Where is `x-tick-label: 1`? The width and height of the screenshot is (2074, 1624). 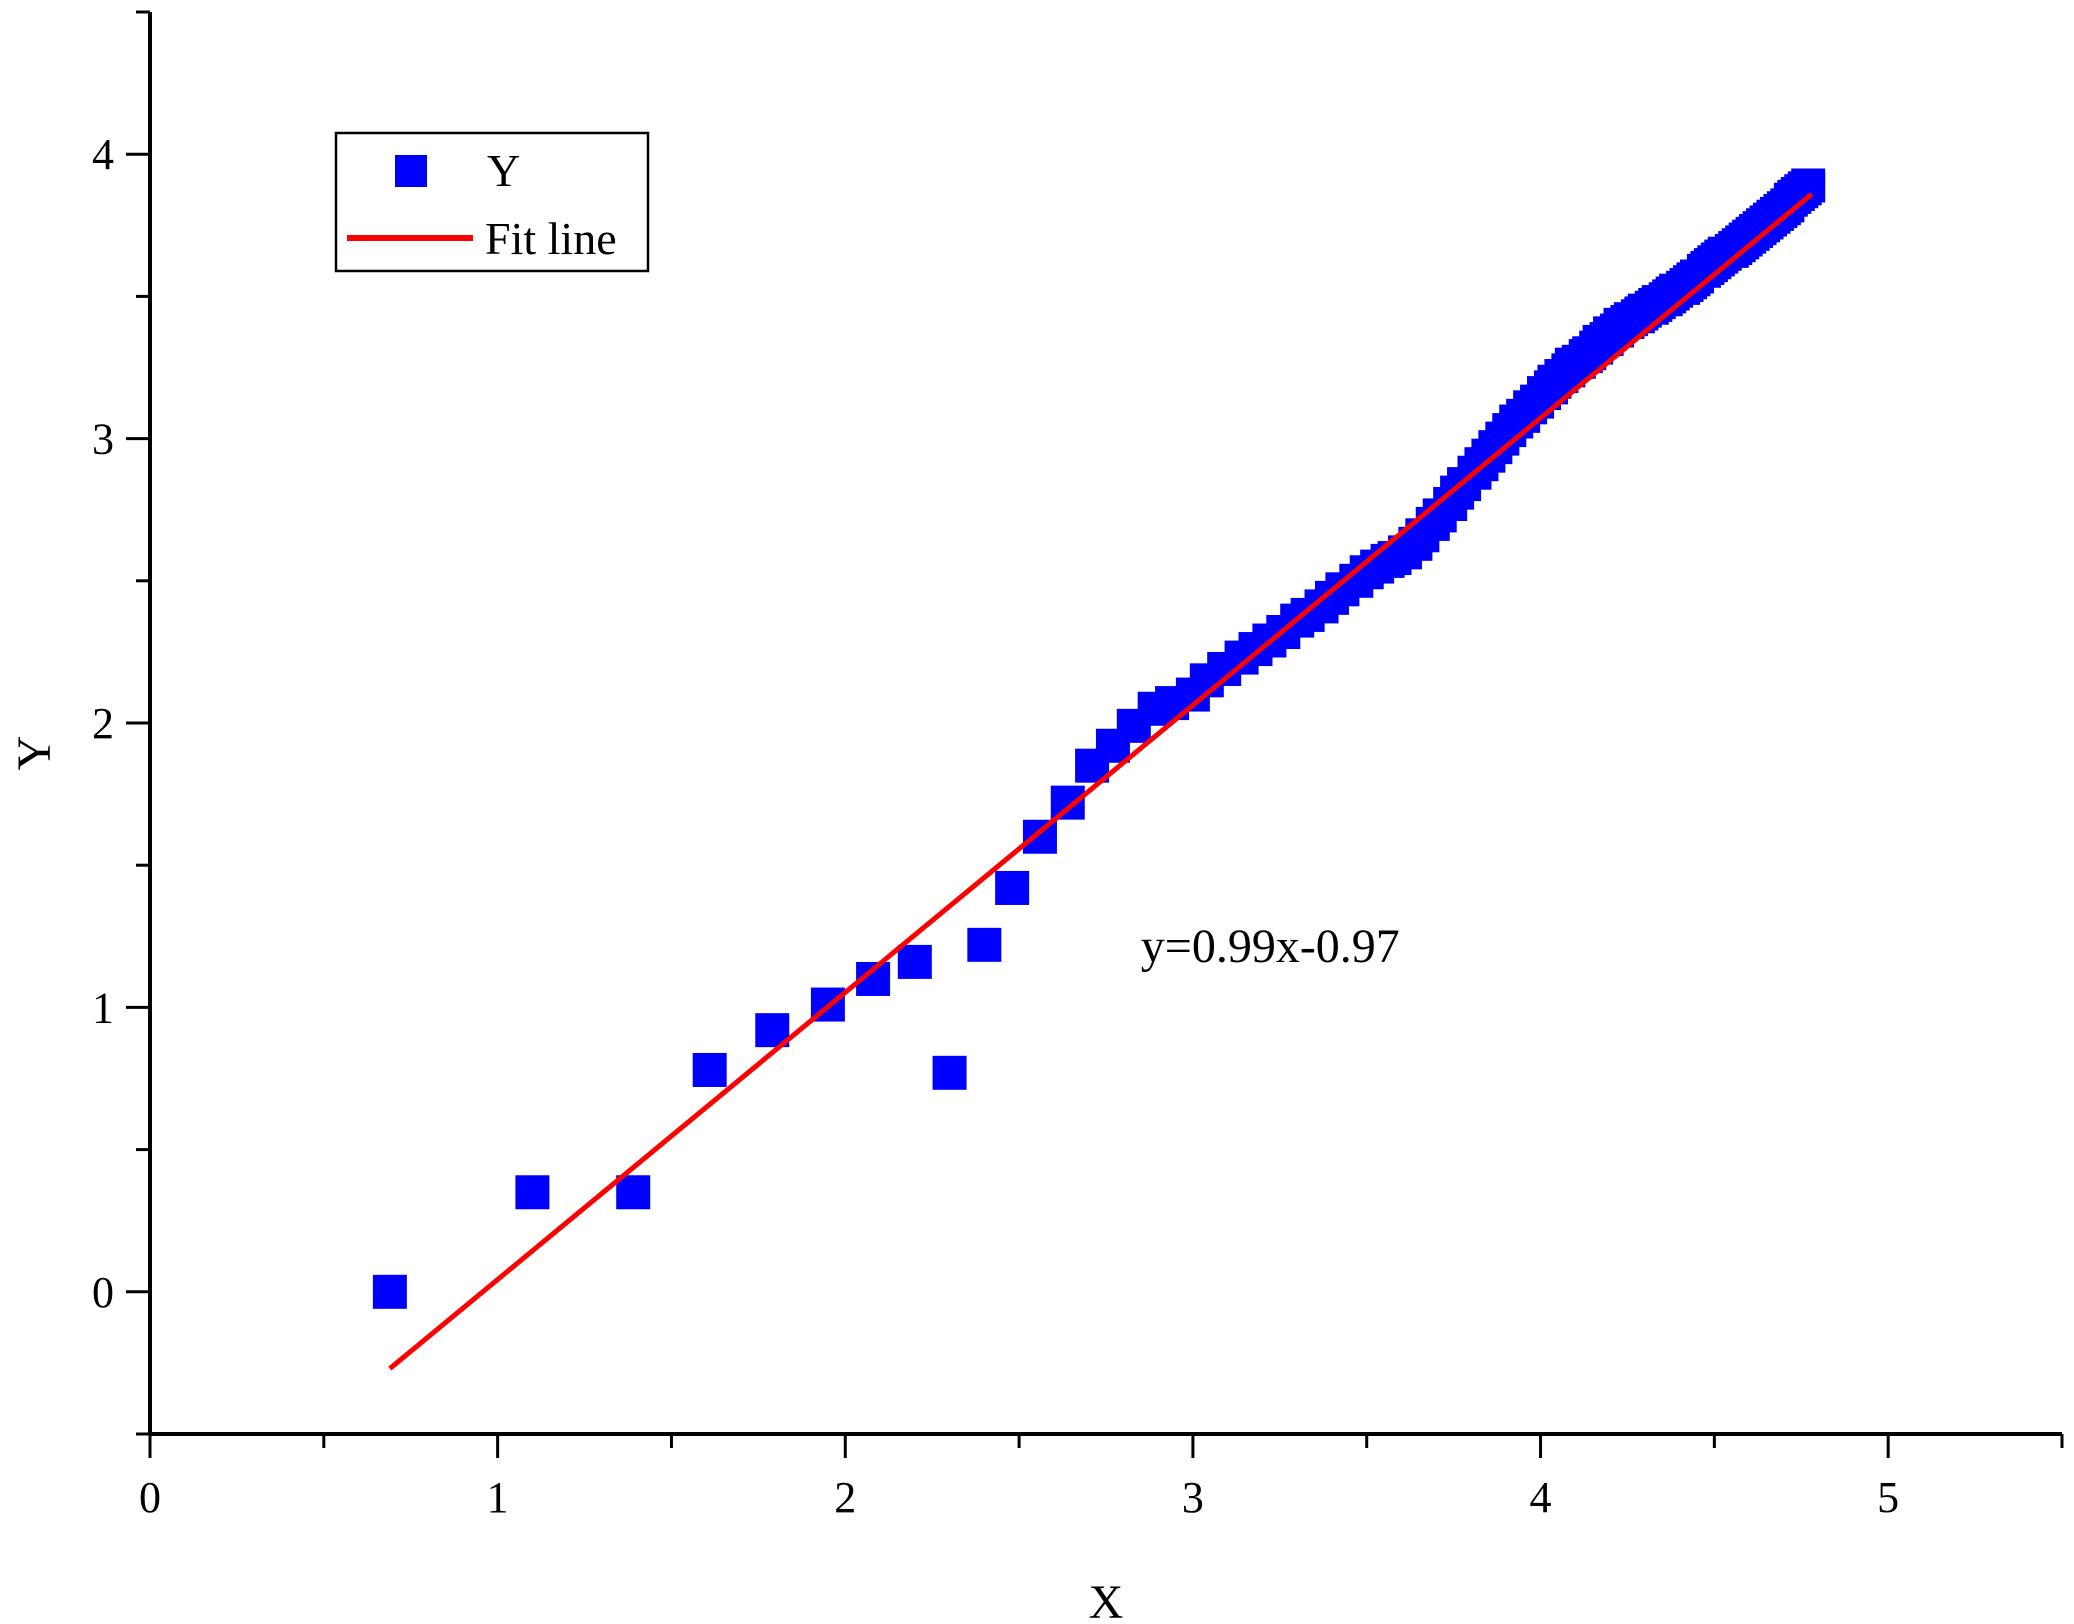 x-tick-label: 1 is located at coordinates (498, 1497).